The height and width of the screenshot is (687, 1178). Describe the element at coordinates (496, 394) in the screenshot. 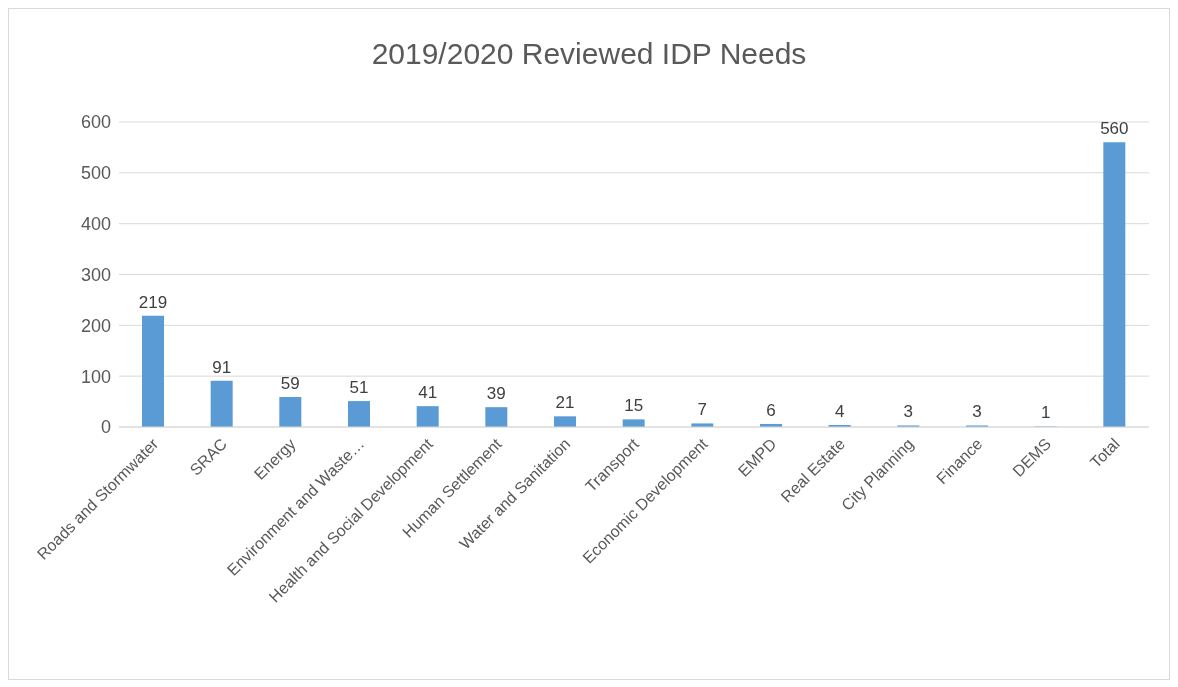

I see `data-label: 39` at that location.